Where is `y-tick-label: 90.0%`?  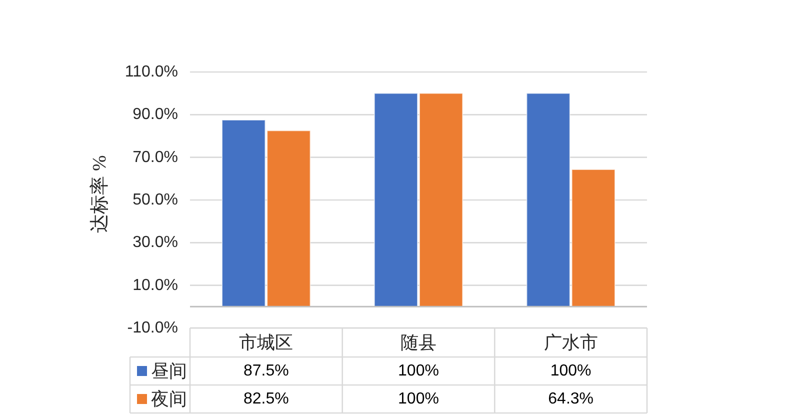
y-tick-label: 90.0% is located at coordinates (155, 115).